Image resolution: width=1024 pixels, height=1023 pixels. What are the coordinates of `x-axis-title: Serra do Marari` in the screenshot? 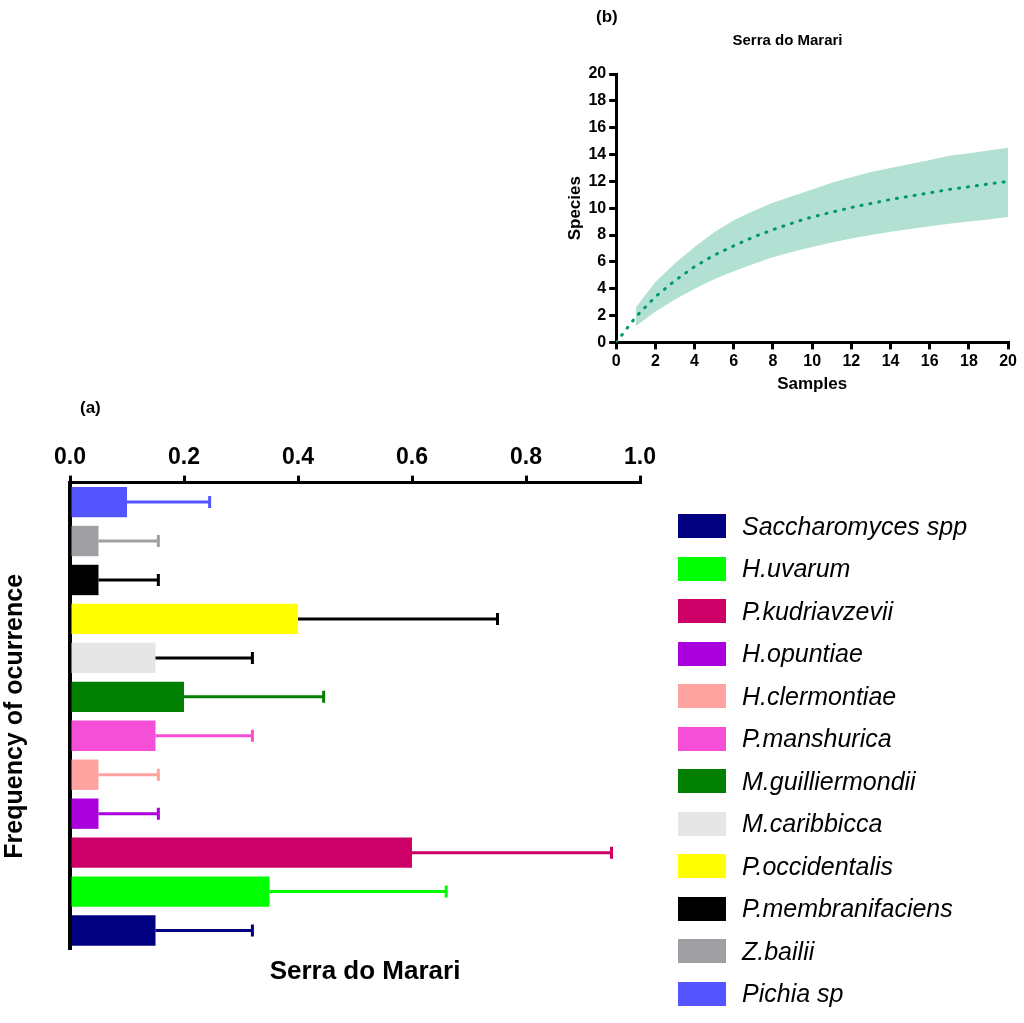 It's located at (365, 970).